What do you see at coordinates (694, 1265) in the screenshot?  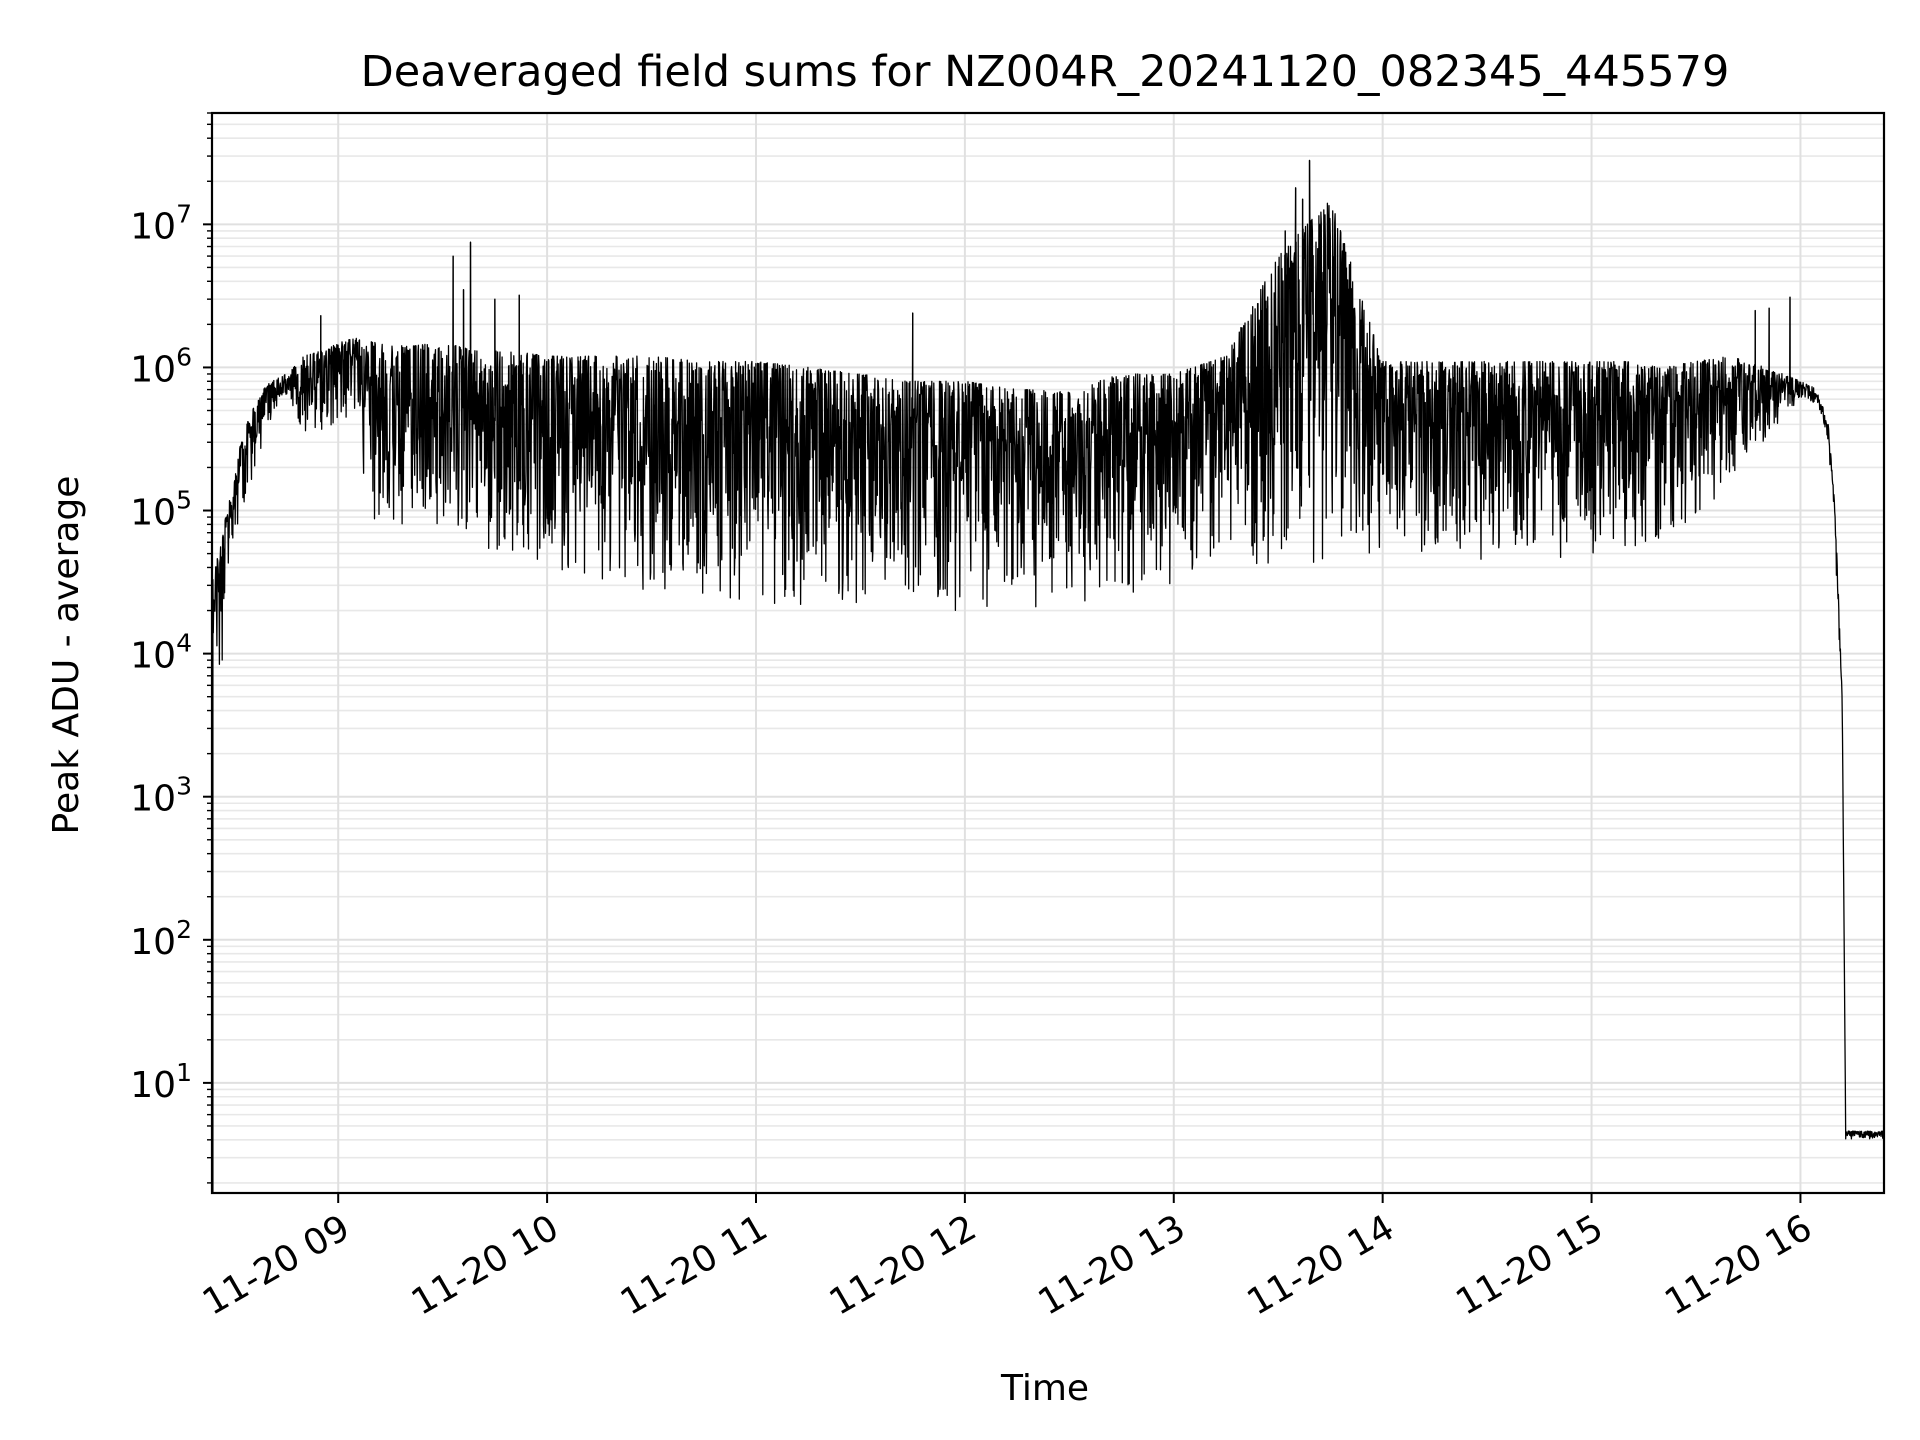 I see `x-tick-label: 11-20 11` at bounding box center [694, 1265].